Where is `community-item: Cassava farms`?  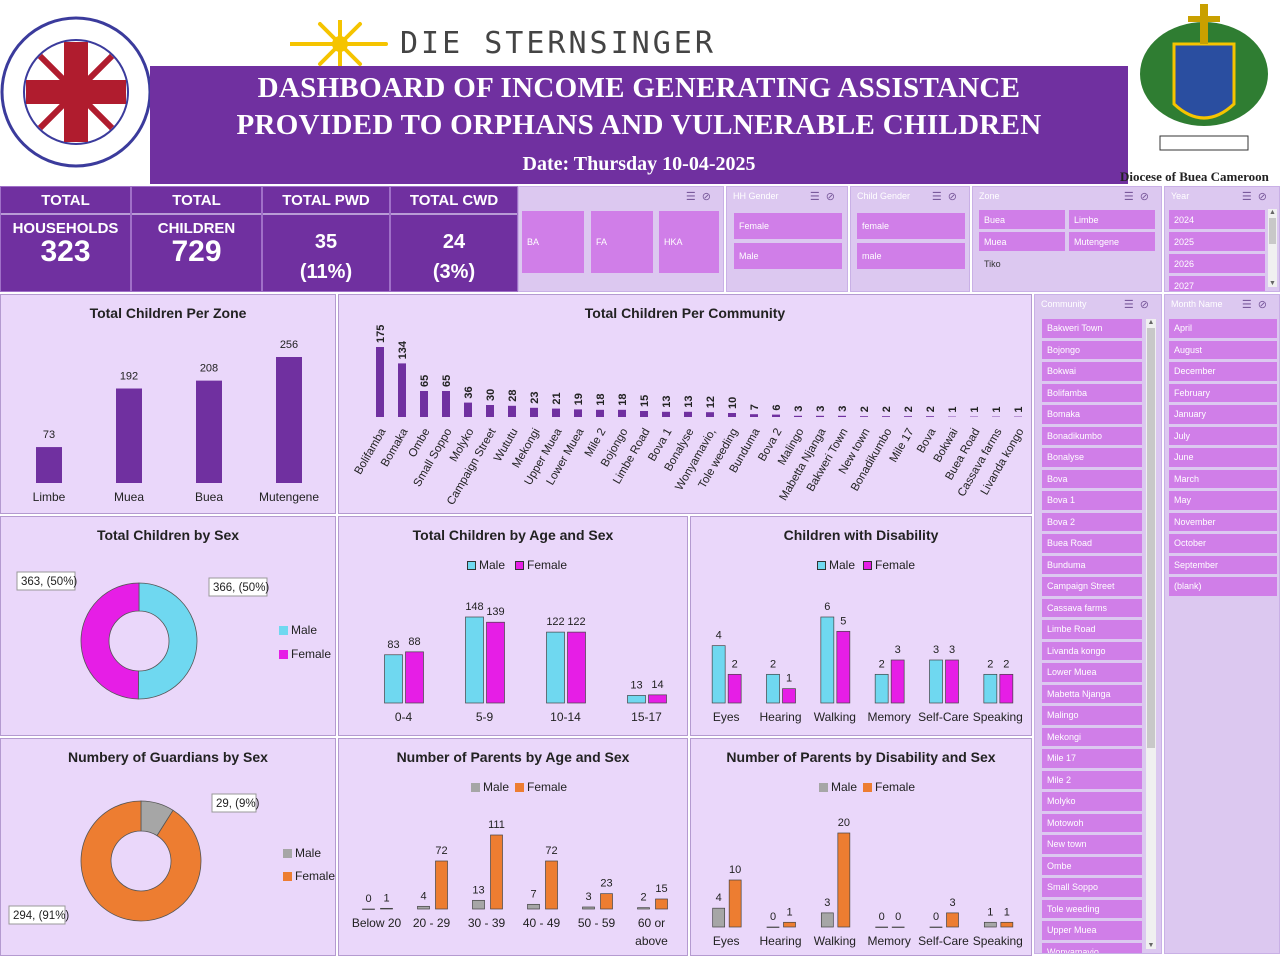
community-item: Cassava farms is located at coordinates (1092, 607).